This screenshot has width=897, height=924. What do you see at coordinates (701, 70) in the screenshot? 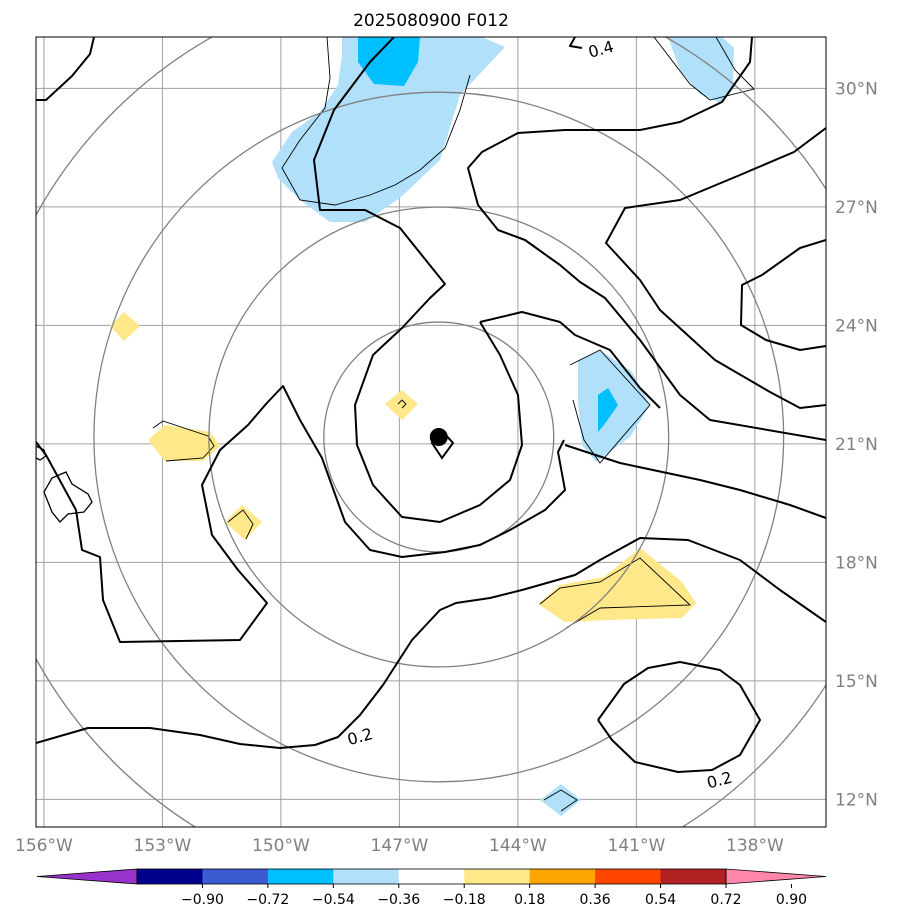
I see `fill-negative-northeast` at bounding box center [701, 70].